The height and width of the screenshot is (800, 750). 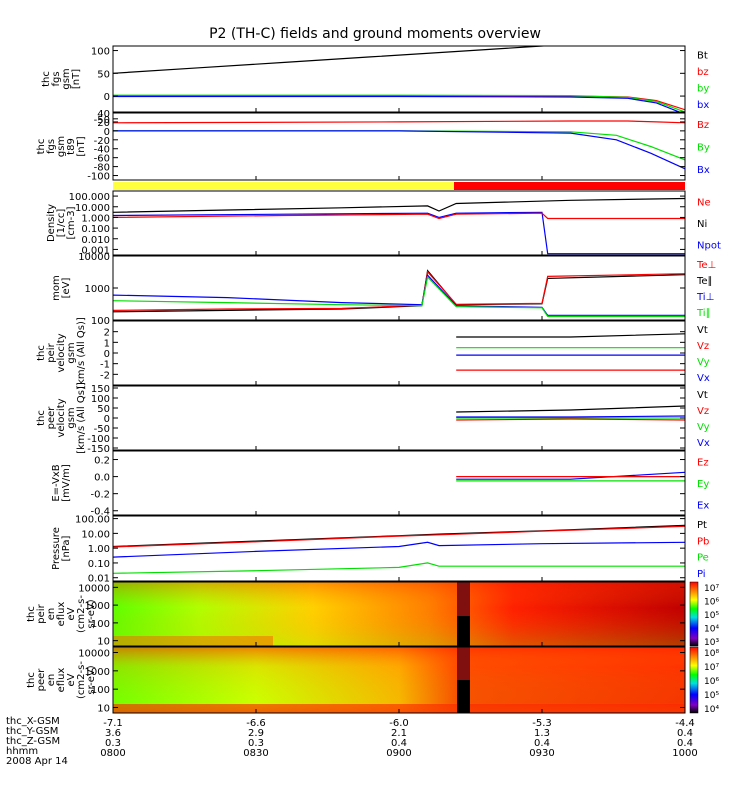 I want to click on ytick-label: -80, so click(x=102, y=168).